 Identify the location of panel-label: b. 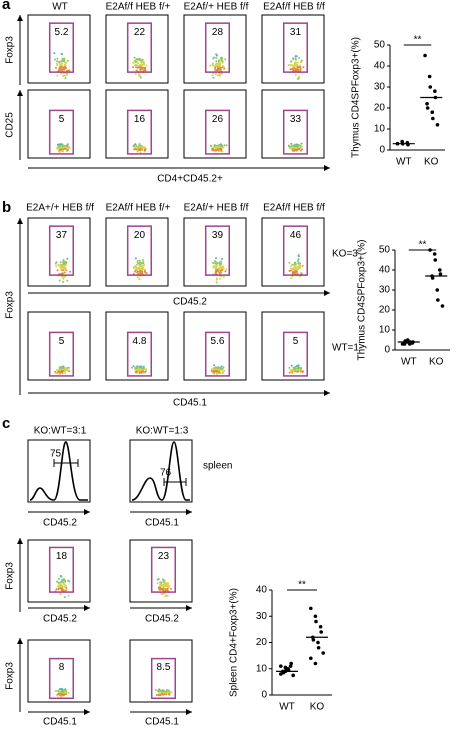
(6, 207).